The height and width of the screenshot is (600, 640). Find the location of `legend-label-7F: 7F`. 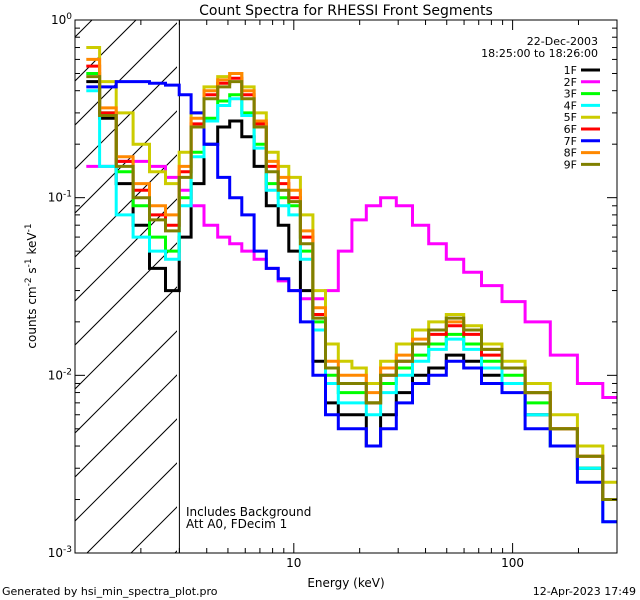

legend-label-7F: 7F is located at coordinates (570, 141).